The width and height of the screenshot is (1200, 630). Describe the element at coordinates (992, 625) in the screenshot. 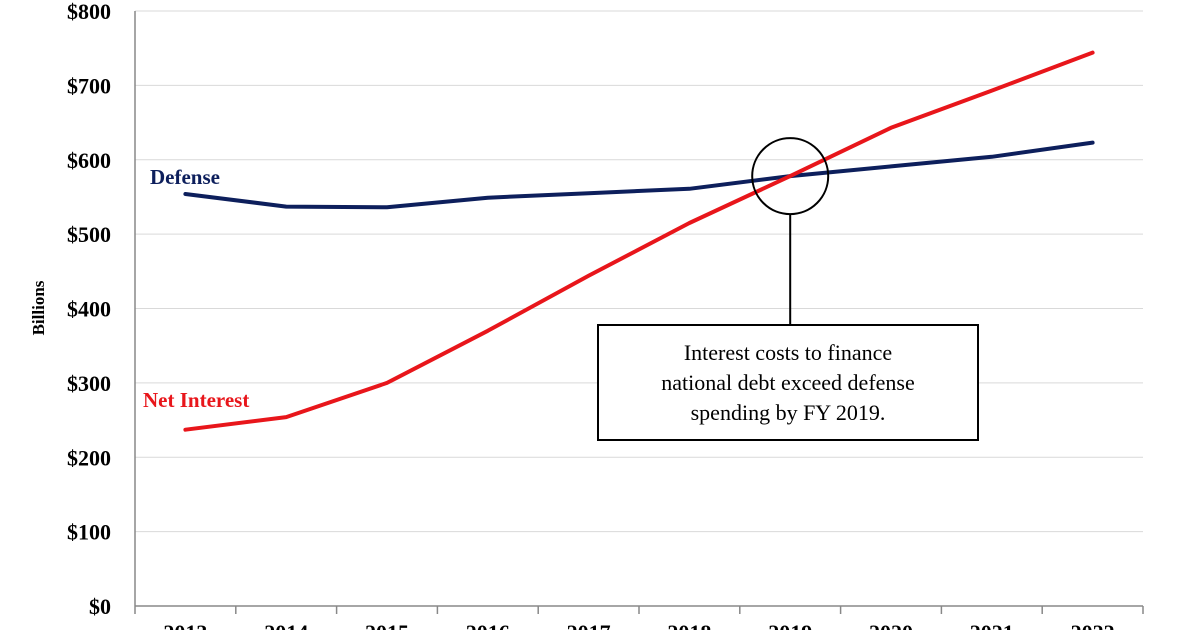

I see `x-tick-label: 2021` at that location.